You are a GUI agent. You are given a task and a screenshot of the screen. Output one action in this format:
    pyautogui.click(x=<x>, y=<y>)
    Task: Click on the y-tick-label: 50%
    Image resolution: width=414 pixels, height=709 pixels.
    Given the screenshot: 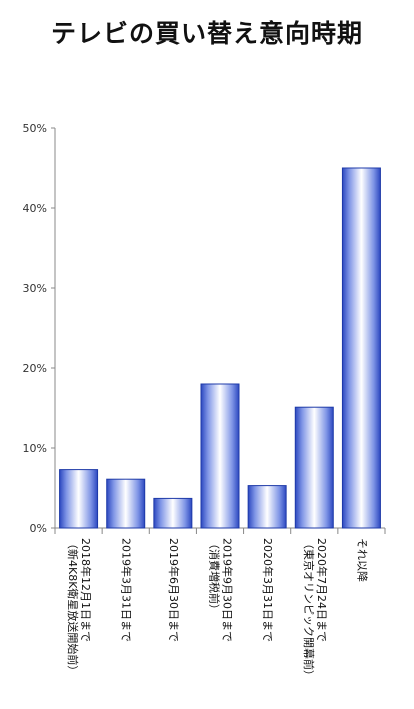 What is the action you would take?
    pyautogui.click(x=35, y=128)
    